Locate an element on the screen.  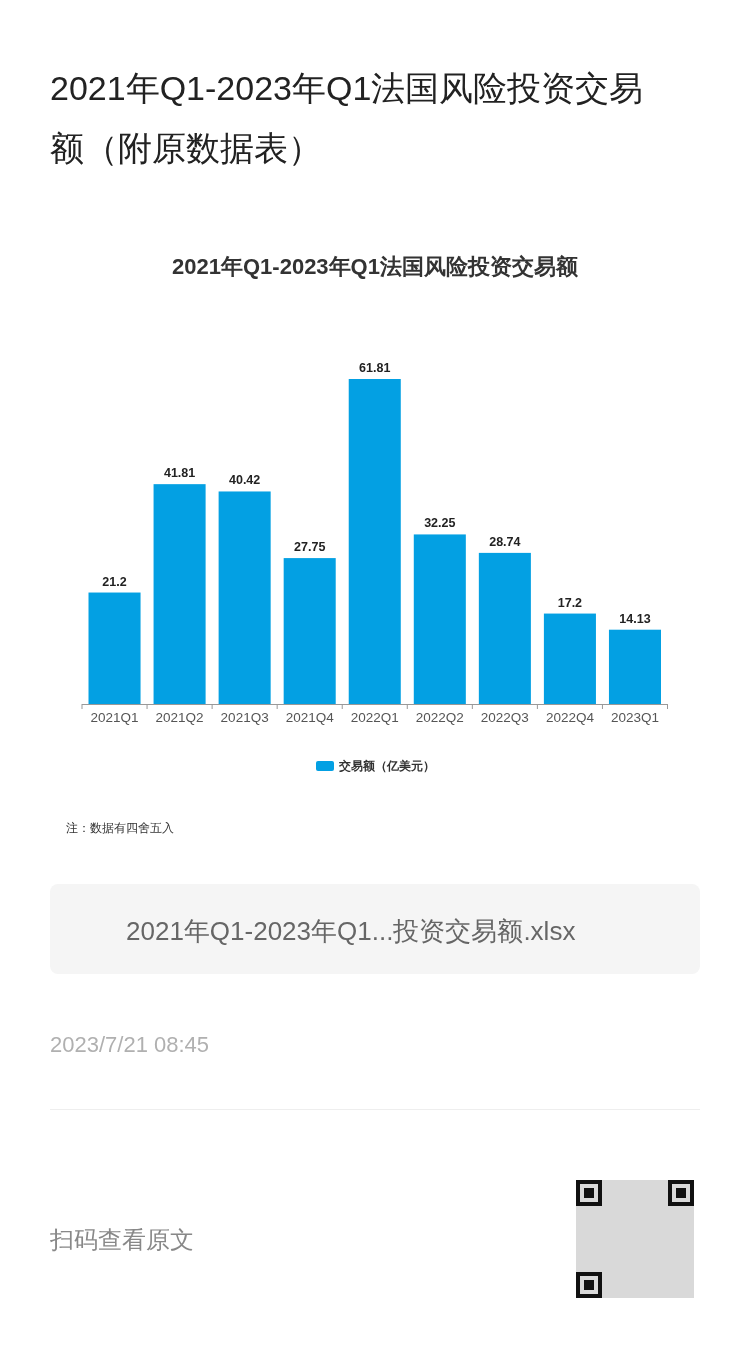
x-tick-label: 2021Q3 is located at coordinates (244, 717).